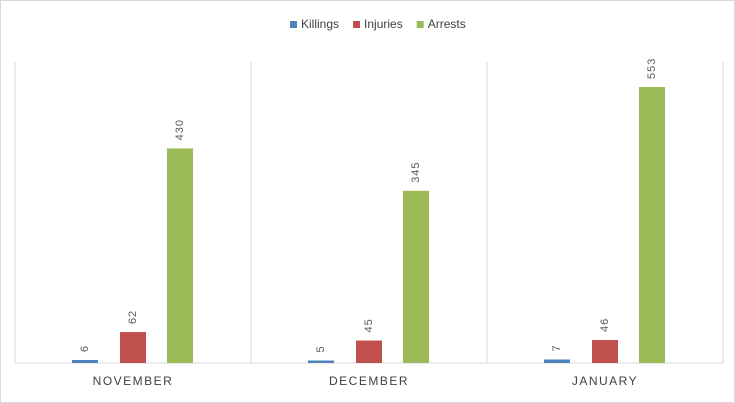  I want to click on x-tick-label: NOVEMBER, so click(133, 381).